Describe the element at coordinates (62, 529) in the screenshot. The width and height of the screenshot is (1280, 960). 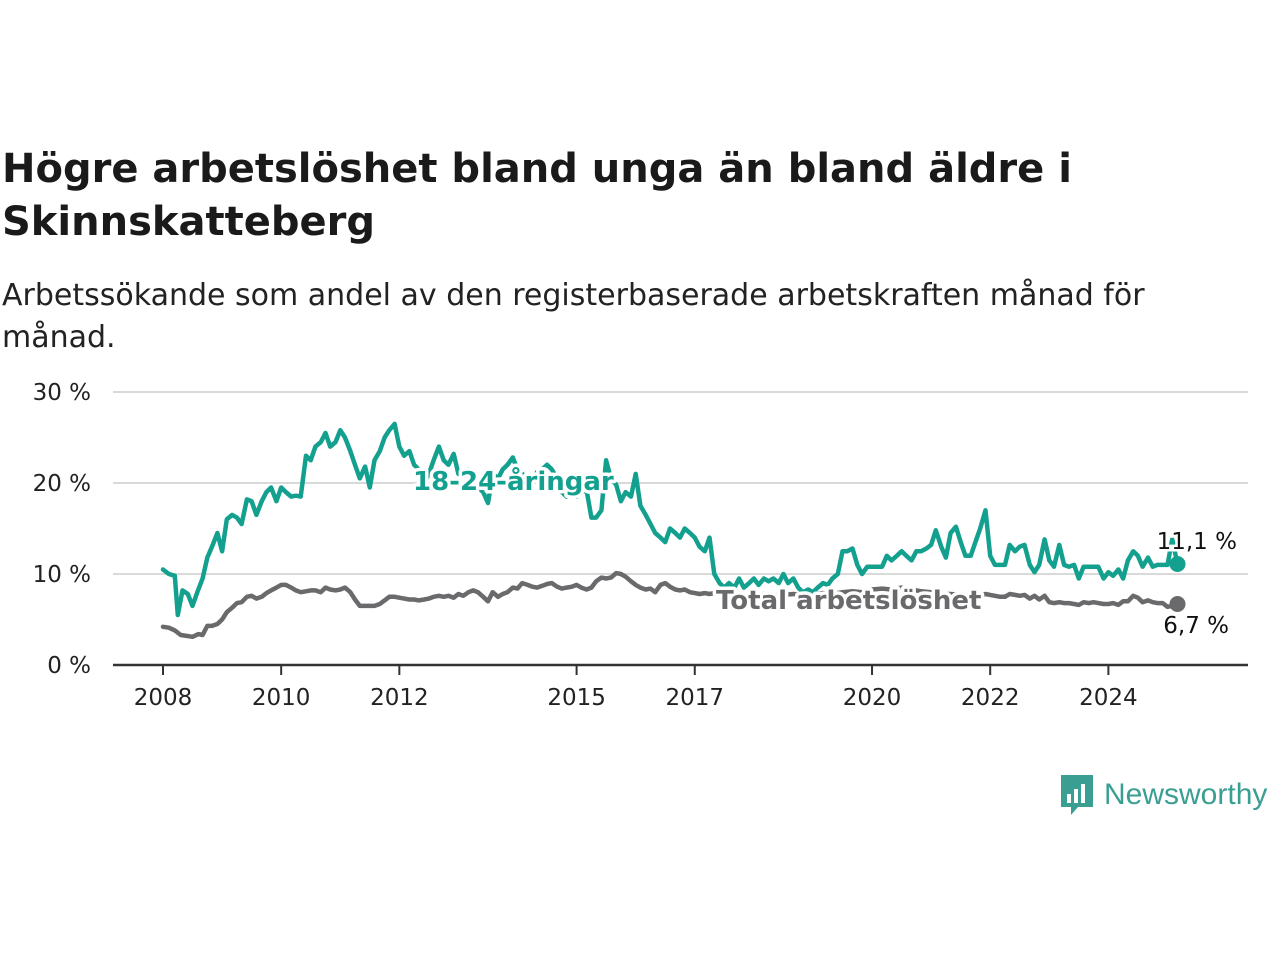
I see `y-axis: 0 % 10 % 20 % 30 %` at that location.